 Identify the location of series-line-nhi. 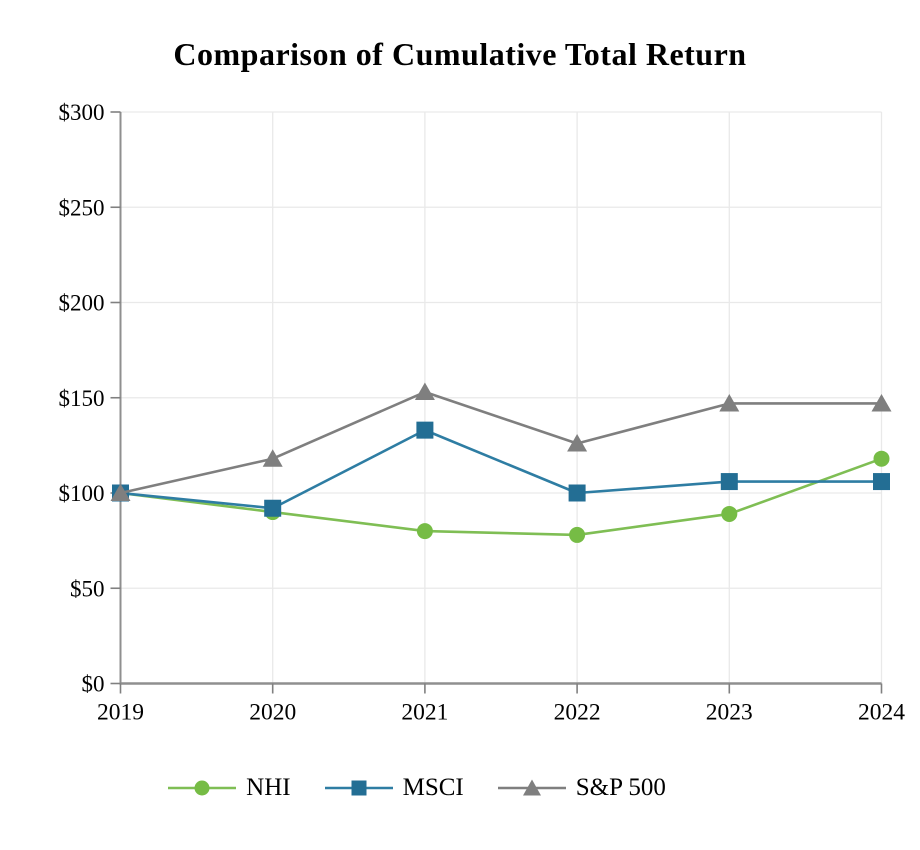
(501, 497).